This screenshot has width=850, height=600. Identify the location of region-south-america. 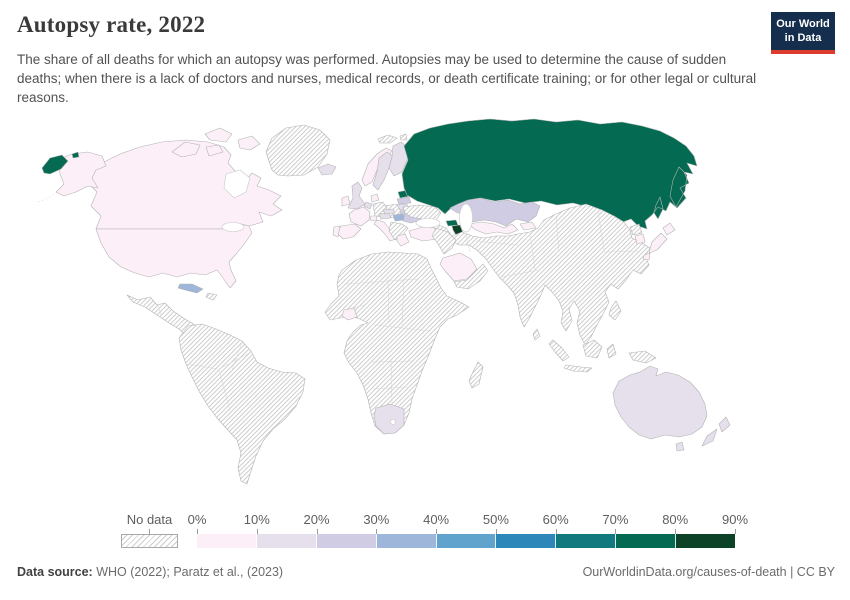
(242, 404).